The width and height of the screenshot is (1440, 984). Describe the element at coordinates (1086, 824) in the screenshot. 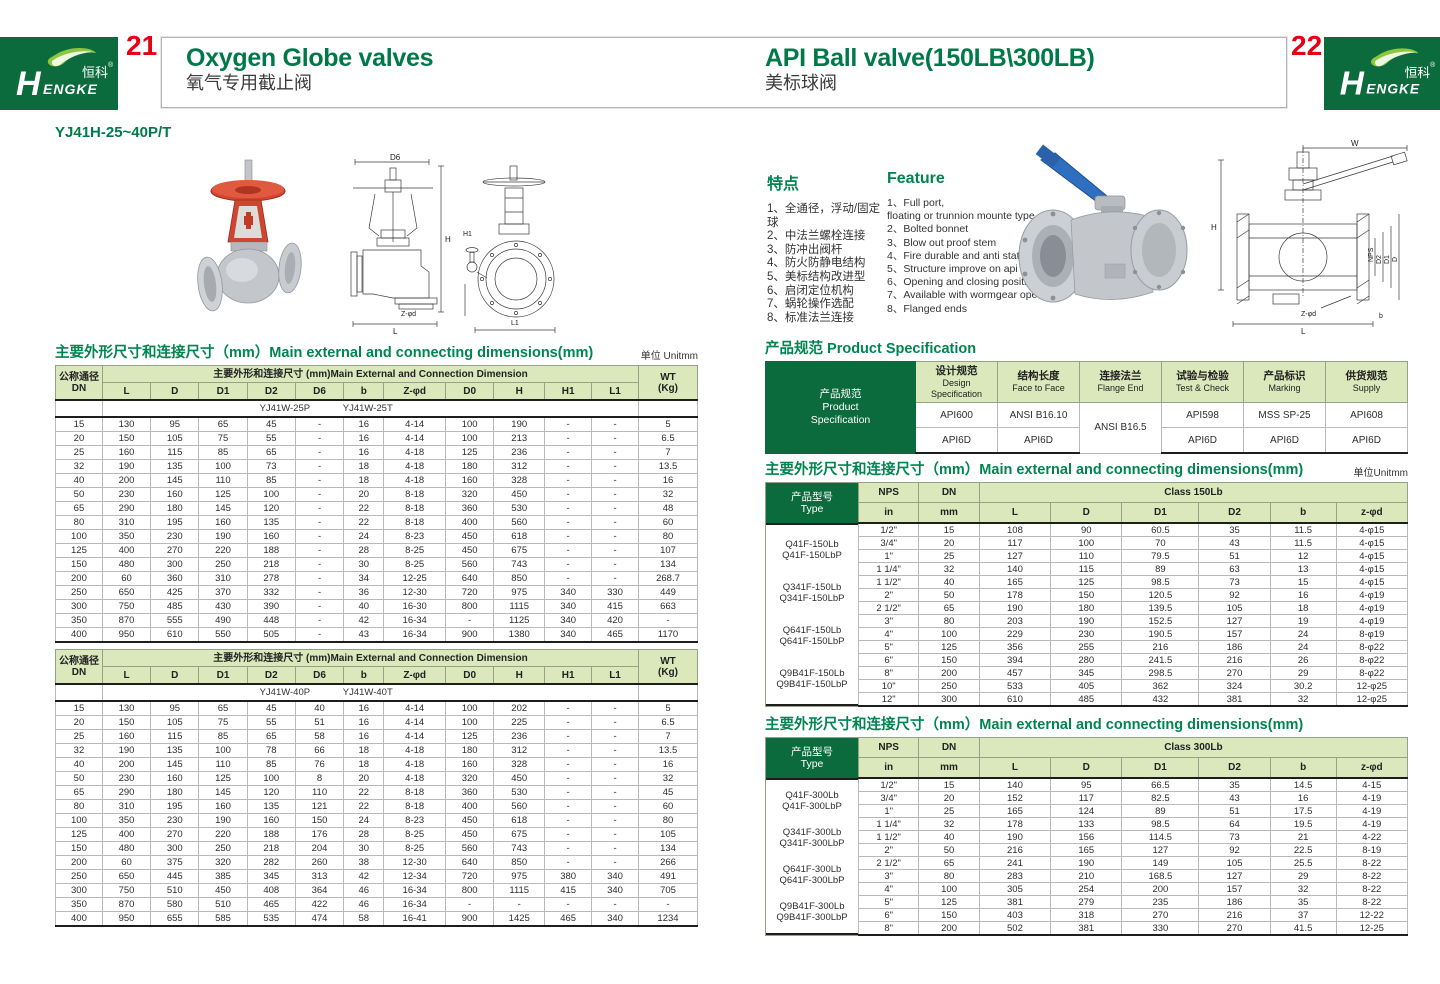

I see `table-cell: 133` at that location.